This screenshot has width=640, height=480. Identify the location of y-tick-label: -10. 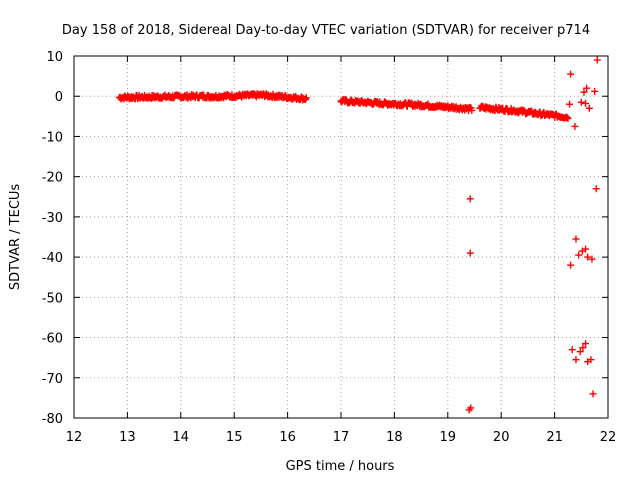
(52, 137).